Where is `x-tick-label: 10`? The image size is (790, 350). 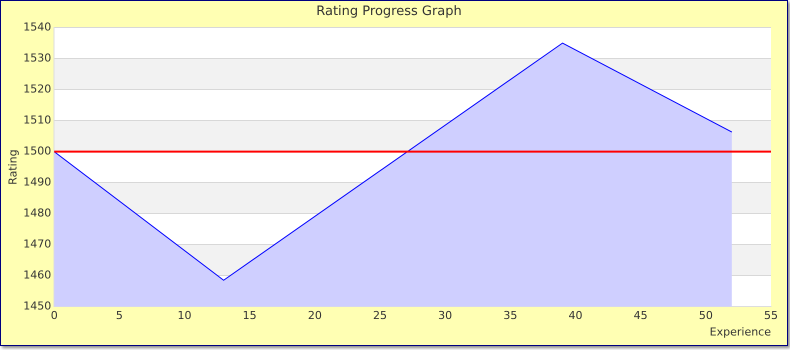 x-tick-label: 10 is located at coordinates (185, 315).